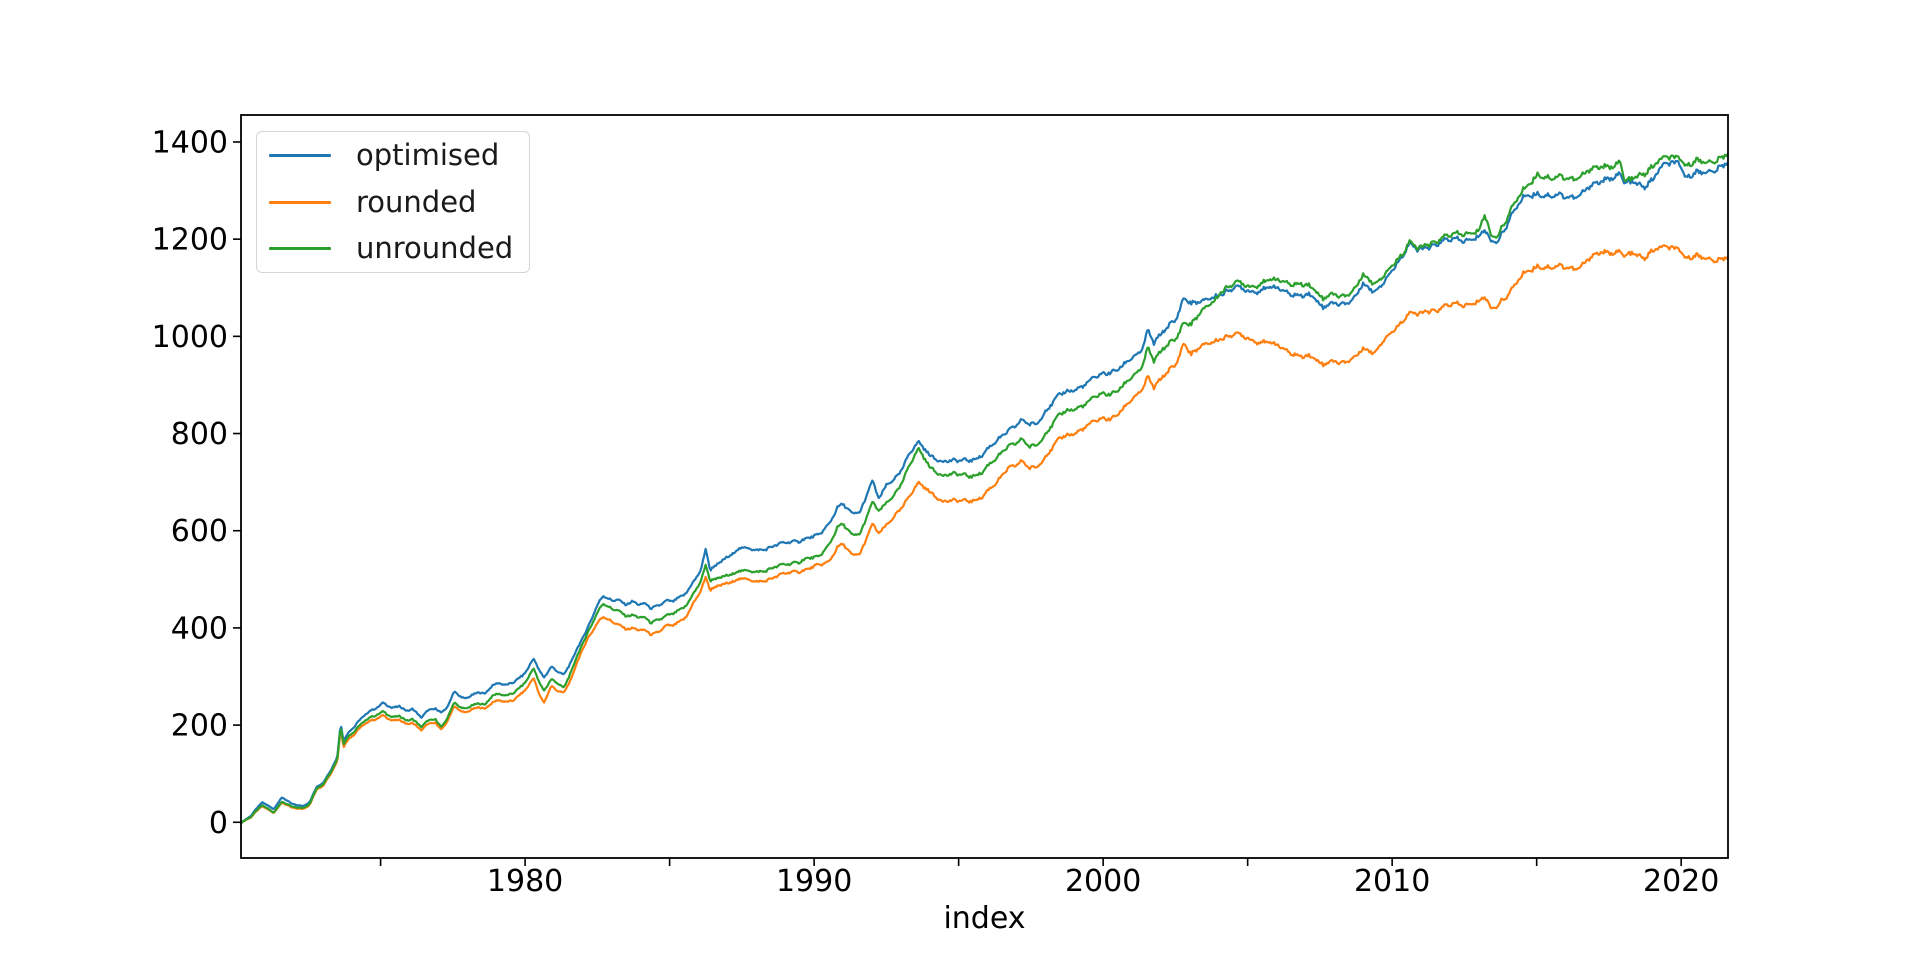 The height and width of the screenshot is (964, 1920). What do you see at coordinates (300, 156) in the screenshot?
I see `legend-line-optimised` at bounding box center [300, 156].